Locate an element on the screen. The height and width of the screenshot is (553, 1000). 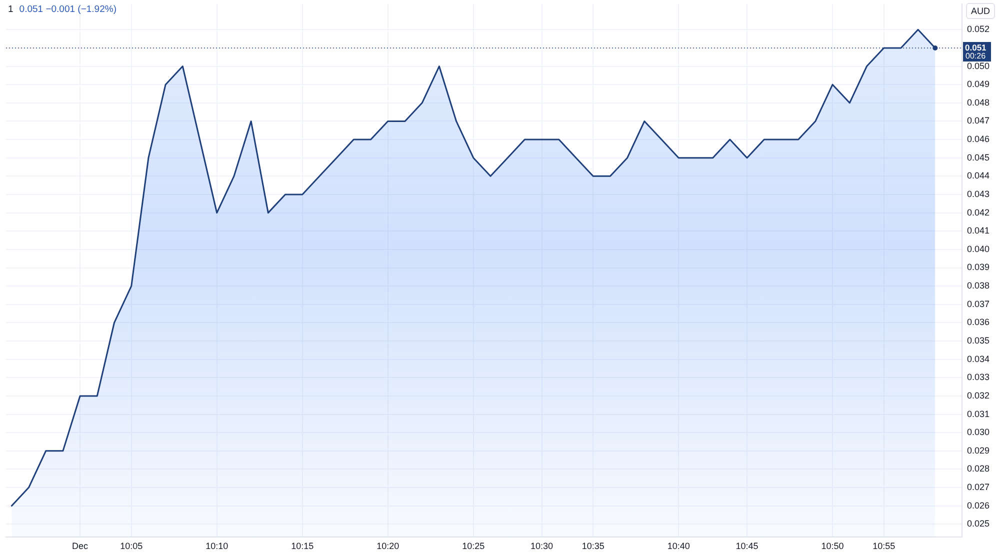
x-tick-label: 10:30 is located at coordinates (542, 545).